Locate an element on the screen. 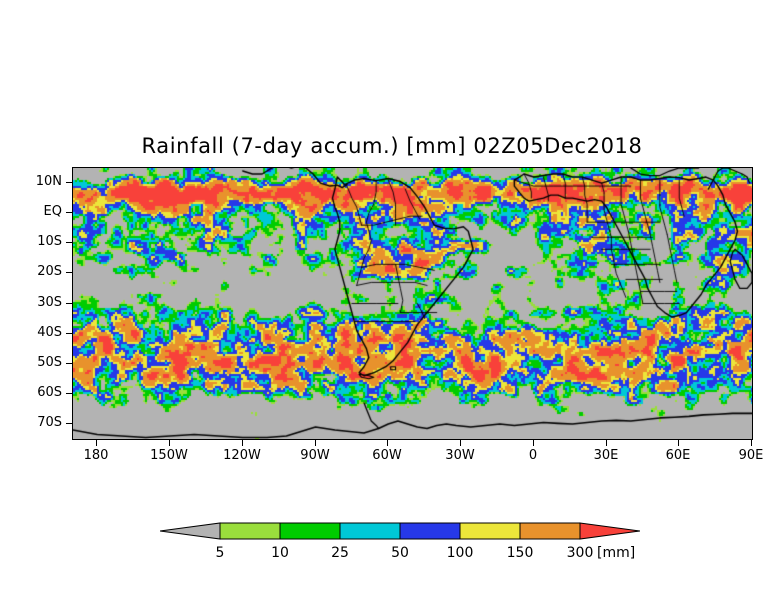 Image resolution: width=784 pixels, height=612 pixels. y-axis-tick-label: 10N is located at coordinates (48, 181).